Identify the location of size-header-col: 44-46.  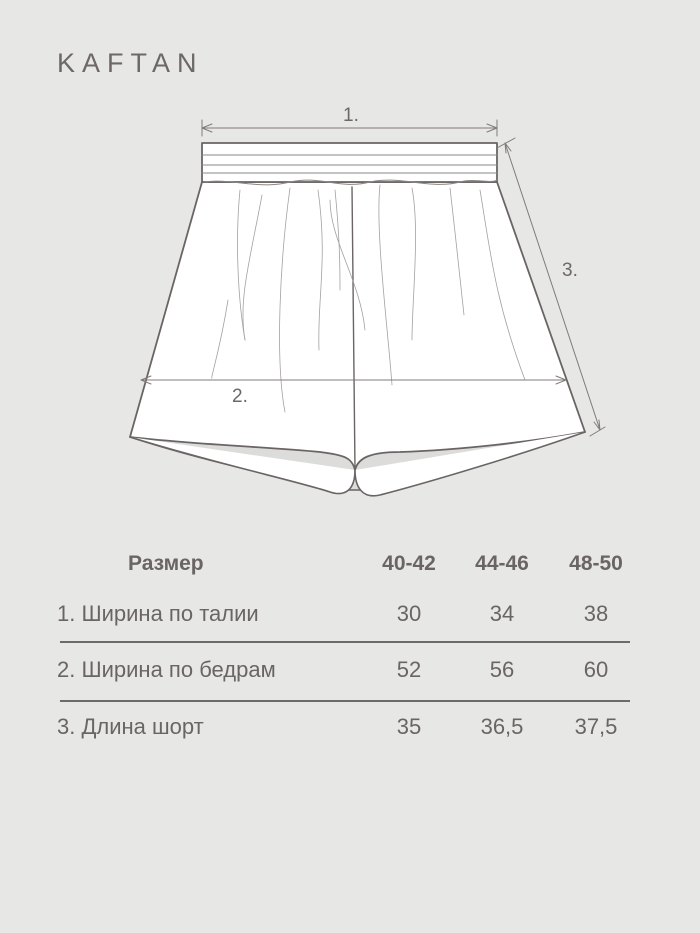
(502, 563).